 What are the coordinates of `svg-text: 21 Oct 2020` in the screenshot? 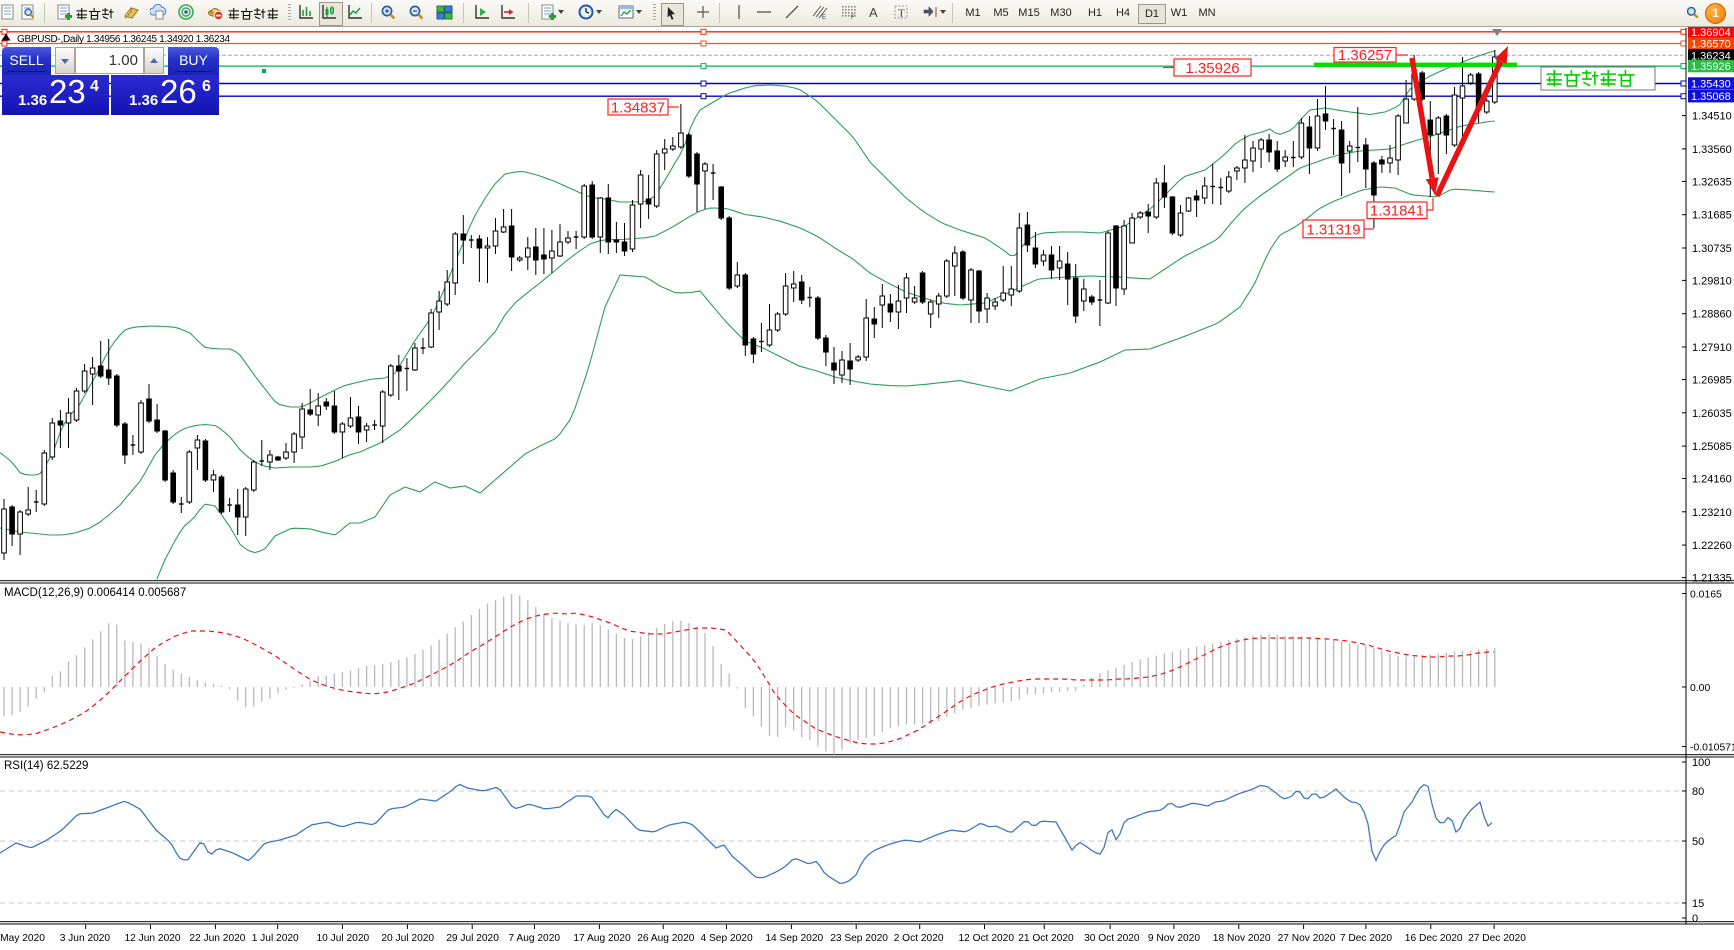 It's located at (1046, 938).